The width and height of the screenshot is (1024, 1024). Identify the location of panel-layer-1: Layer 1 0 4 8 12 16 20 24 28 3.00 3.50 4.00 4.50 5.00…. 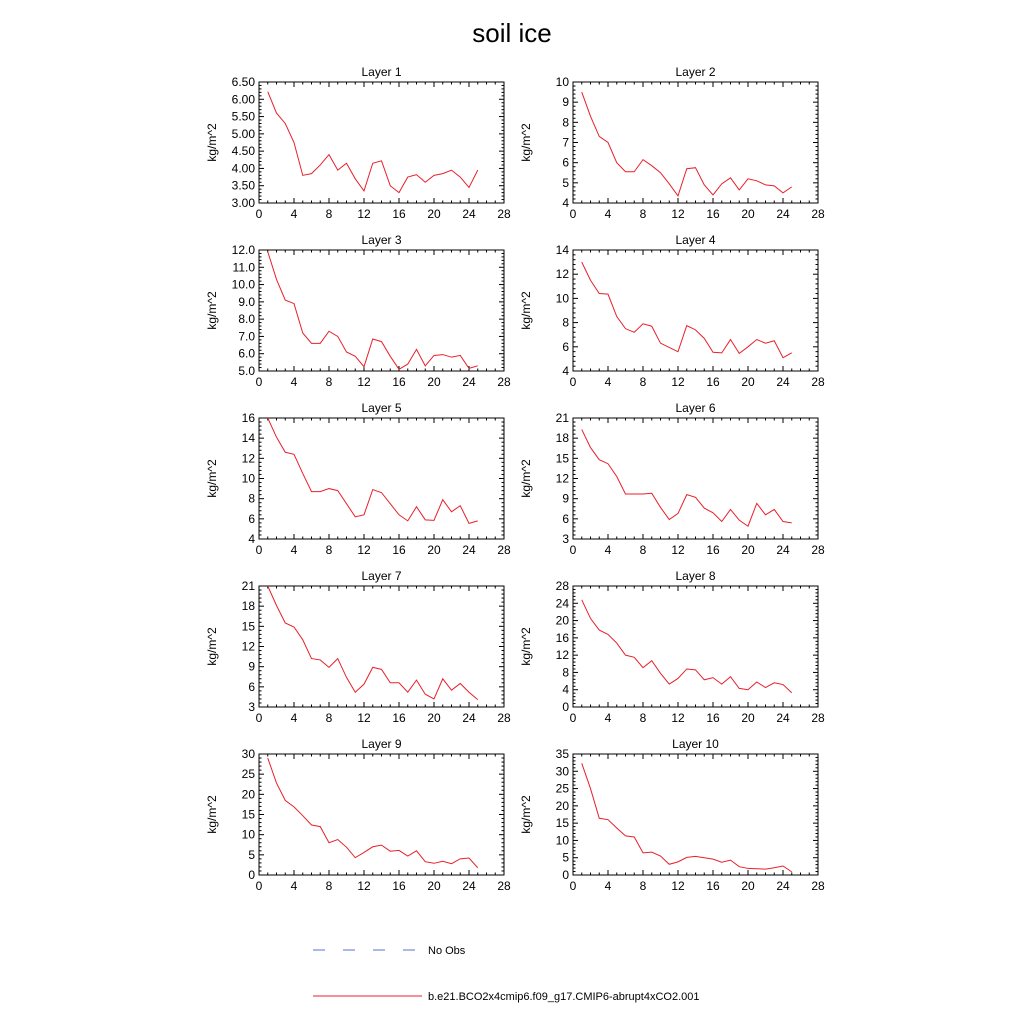
(358, 143).